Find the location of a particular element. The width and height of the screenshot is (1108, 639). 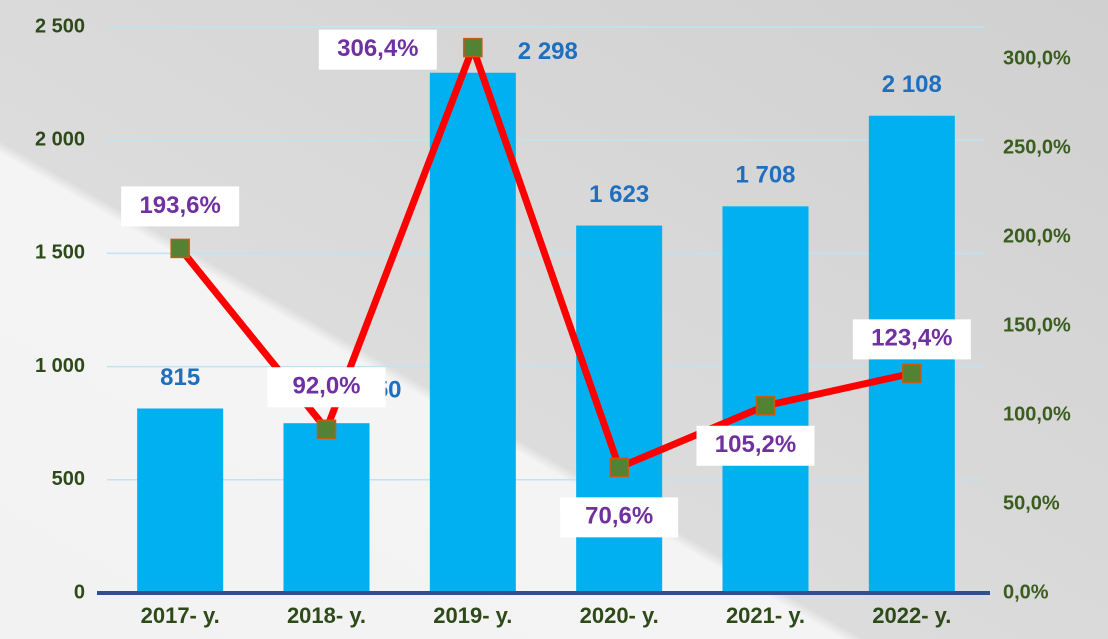

y2-tick-label: 100,0% is located at coordinates (1037, 414).